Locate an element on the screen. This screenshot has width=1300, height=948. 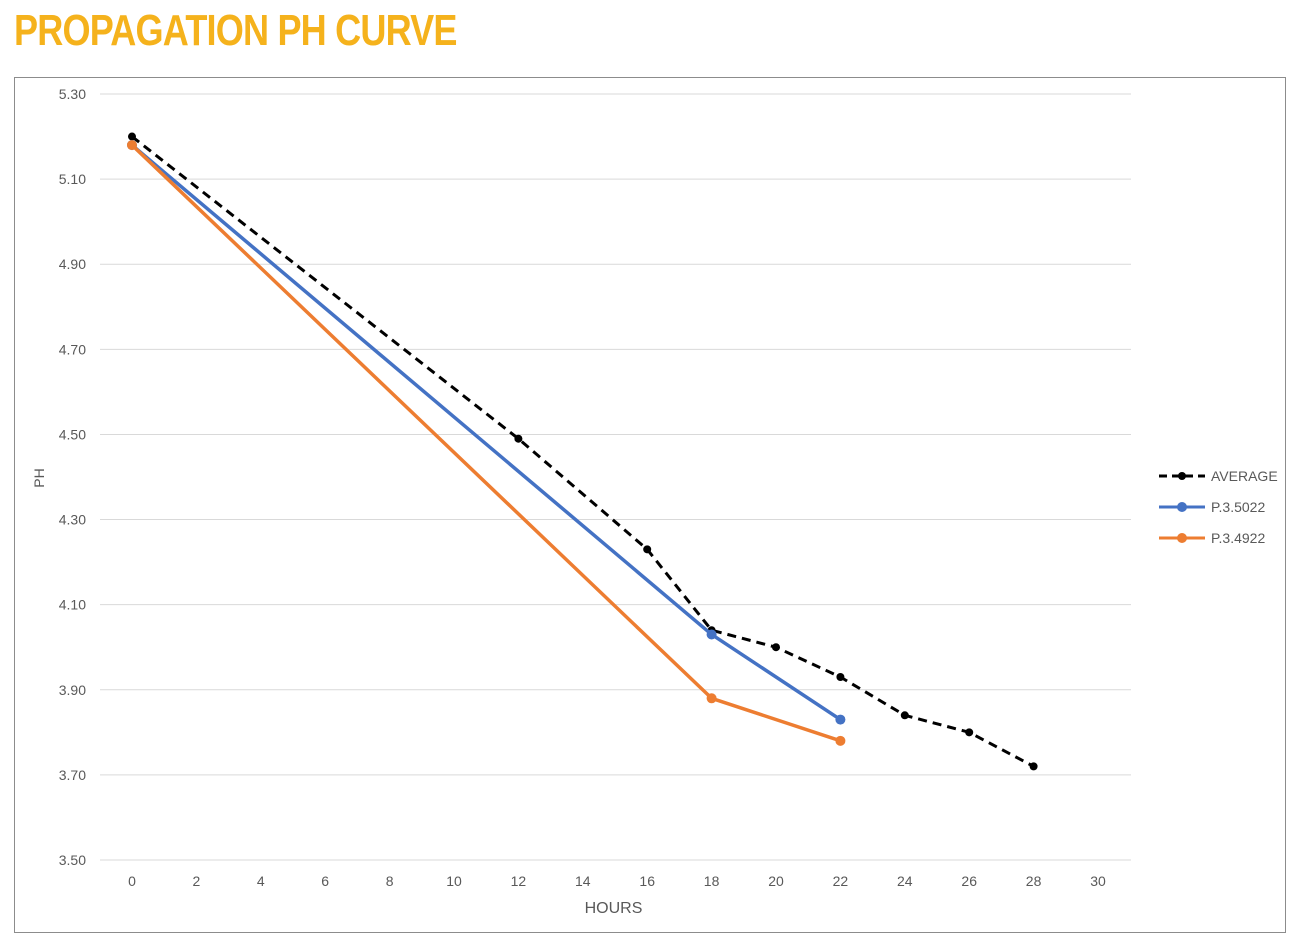
legend-label: AVERAGE is located at coordinates (1244, 476).